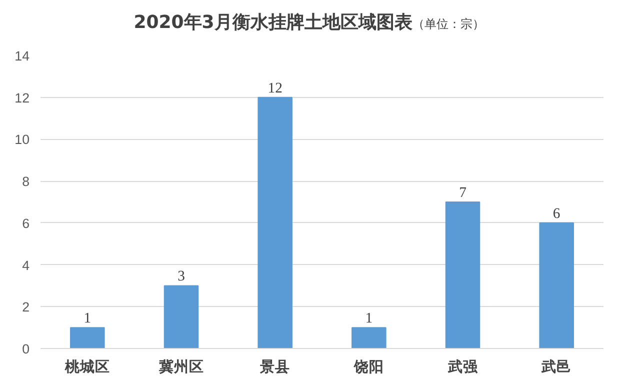  Describe the element at coordinates (87, 367) in the screenshot. I see `x-tick-label: 桃城区` at that location.